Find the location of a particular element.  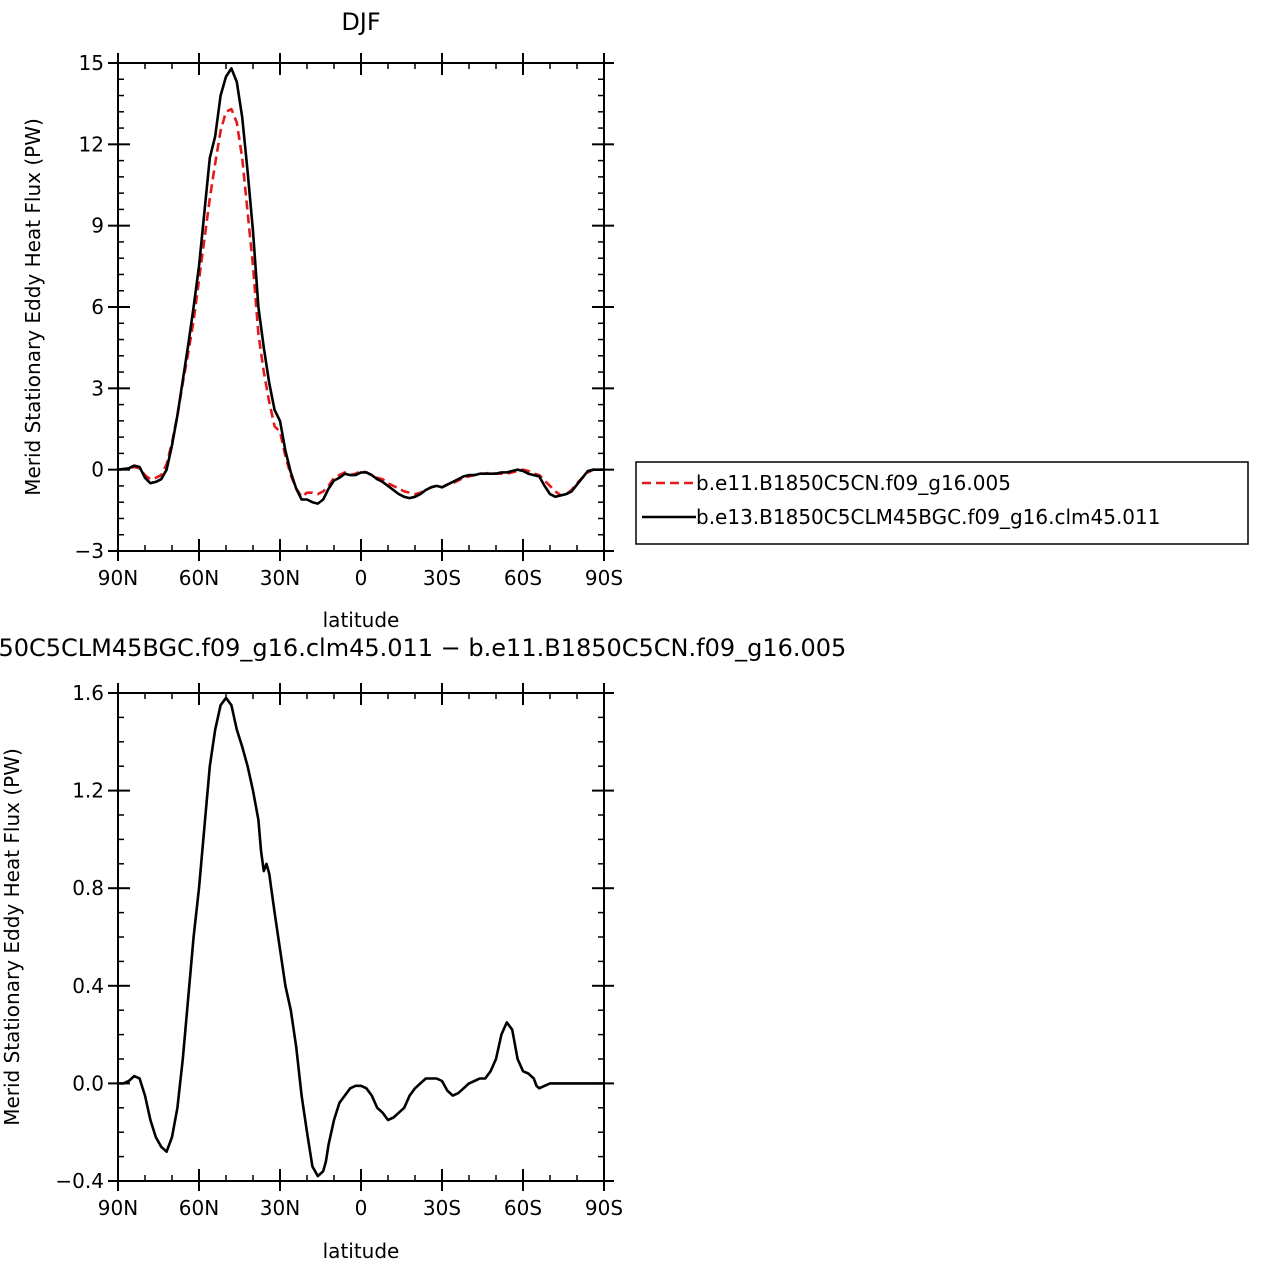

y-tick-label: 1.2 is located at coordinates (88, 791).